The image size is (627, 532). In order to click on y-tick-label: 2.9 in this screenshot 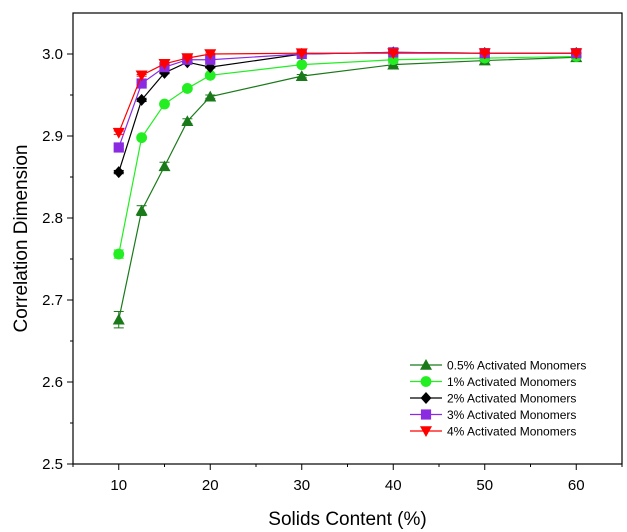, I will do `click(52, 136)`.